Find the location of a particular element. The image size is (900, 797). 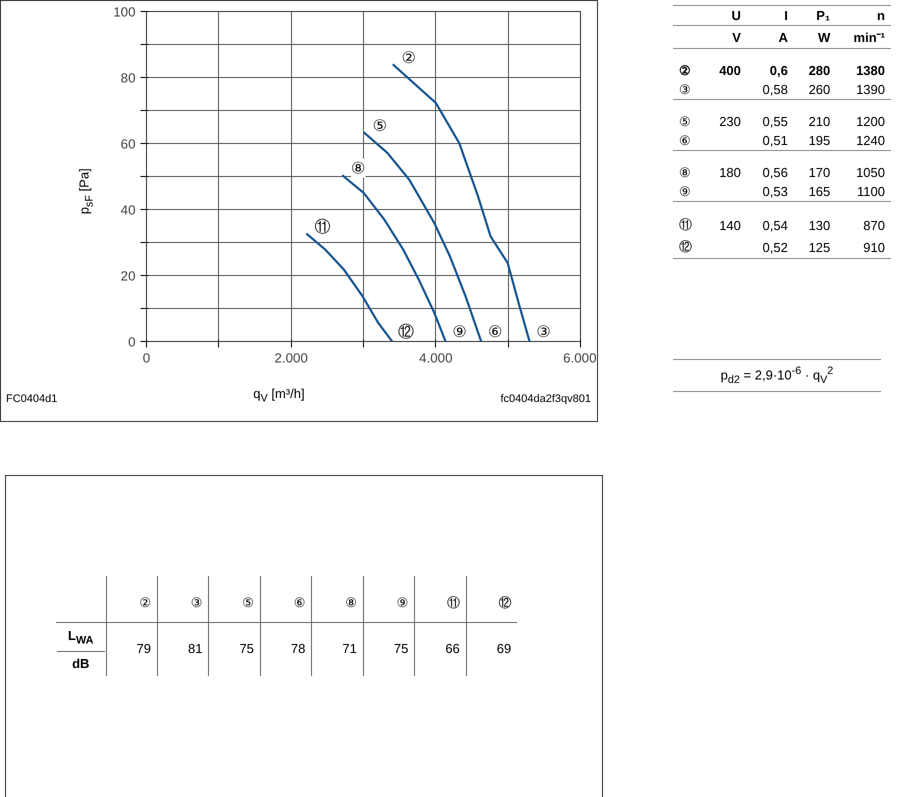

annotation: ② is located at coordinates (409, 57).